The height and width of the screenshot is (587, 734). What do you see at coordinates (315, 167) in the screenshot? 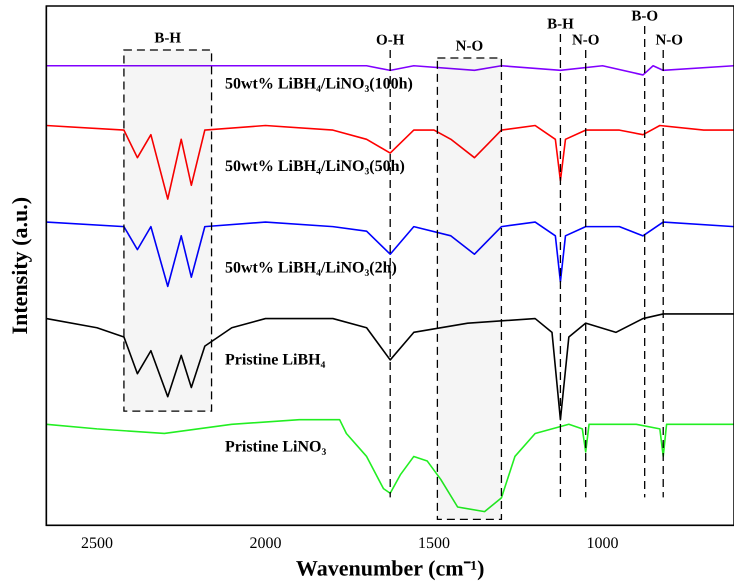
I see `series-label: 50wt% LiBH₄/LiNO₃(50h)` at bounding box center [315, 167].